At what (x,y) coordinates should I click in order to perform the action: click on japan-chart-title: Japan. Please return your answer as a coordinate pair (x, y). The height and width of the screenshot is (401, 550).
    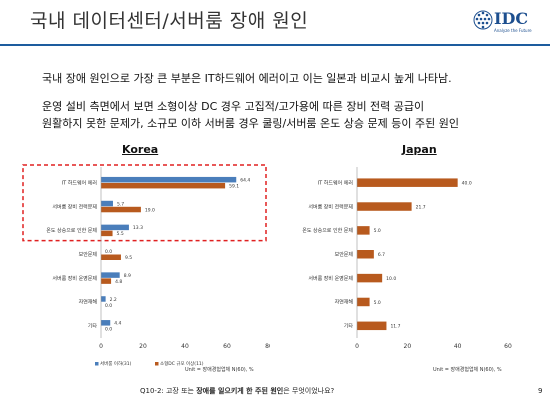
    Looking at the image, I should click on (419, 149).